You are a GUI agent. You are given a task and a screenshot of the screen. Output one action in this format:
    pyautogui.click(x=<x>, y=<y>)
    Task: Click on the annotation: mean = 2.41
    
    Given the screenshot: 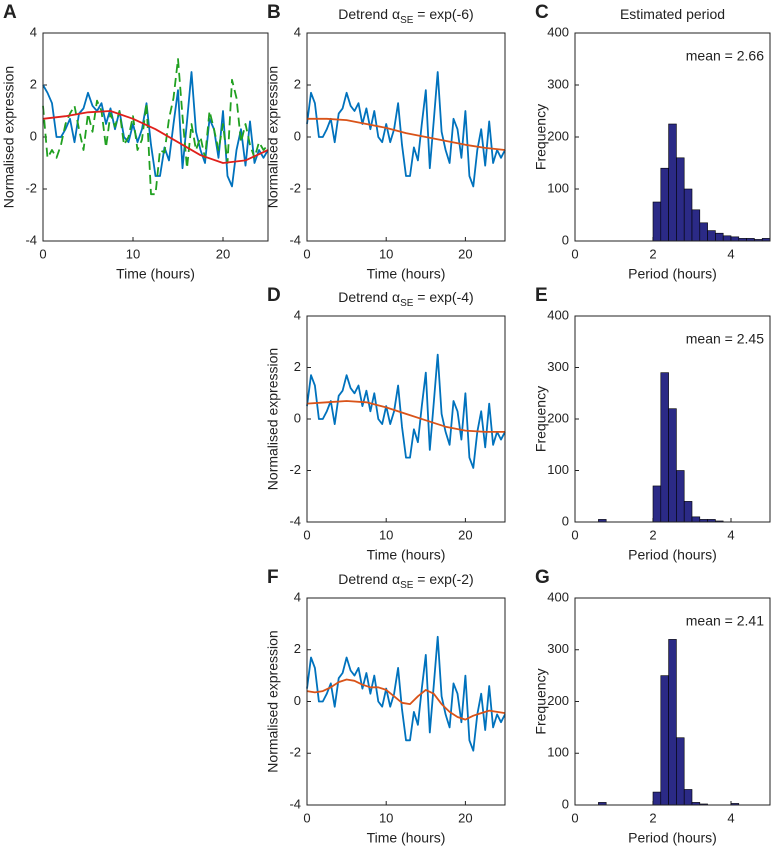 What is the action you would take?
    pyautogui.click(x=725, y=621)
    